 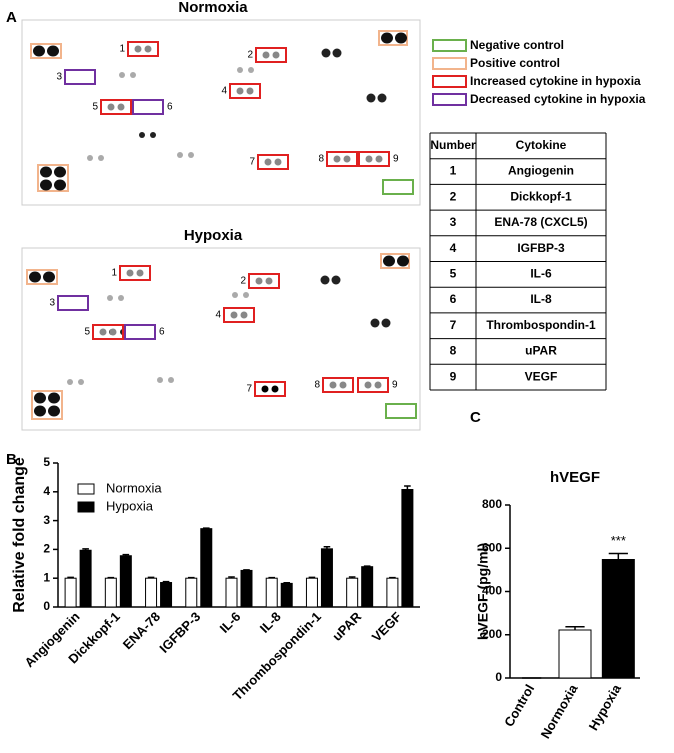 What do you see at coordinates (541, 248) in the screenshot?
I see `table-cell: IGFBP-3` at bounding box center [541, 248].